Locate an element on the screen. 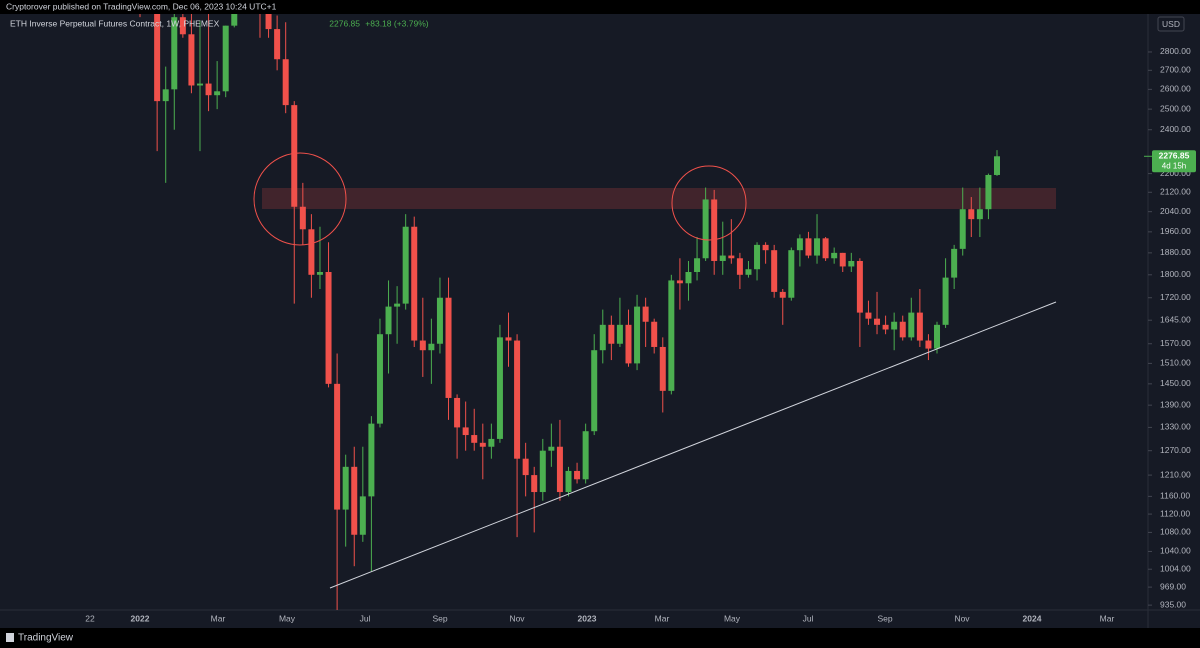 The height and width of the screenshot is (648, 1200). last-price-box is located at coordinates (1174, 161).